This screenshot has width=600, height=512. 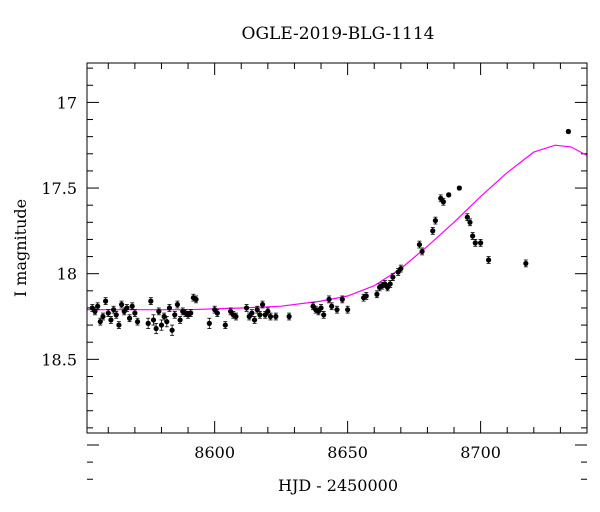 What do you see at coordinates (347, 452) in the screenshot?
I see `x-tick-label: 8650` at bounding box center [347, 452].